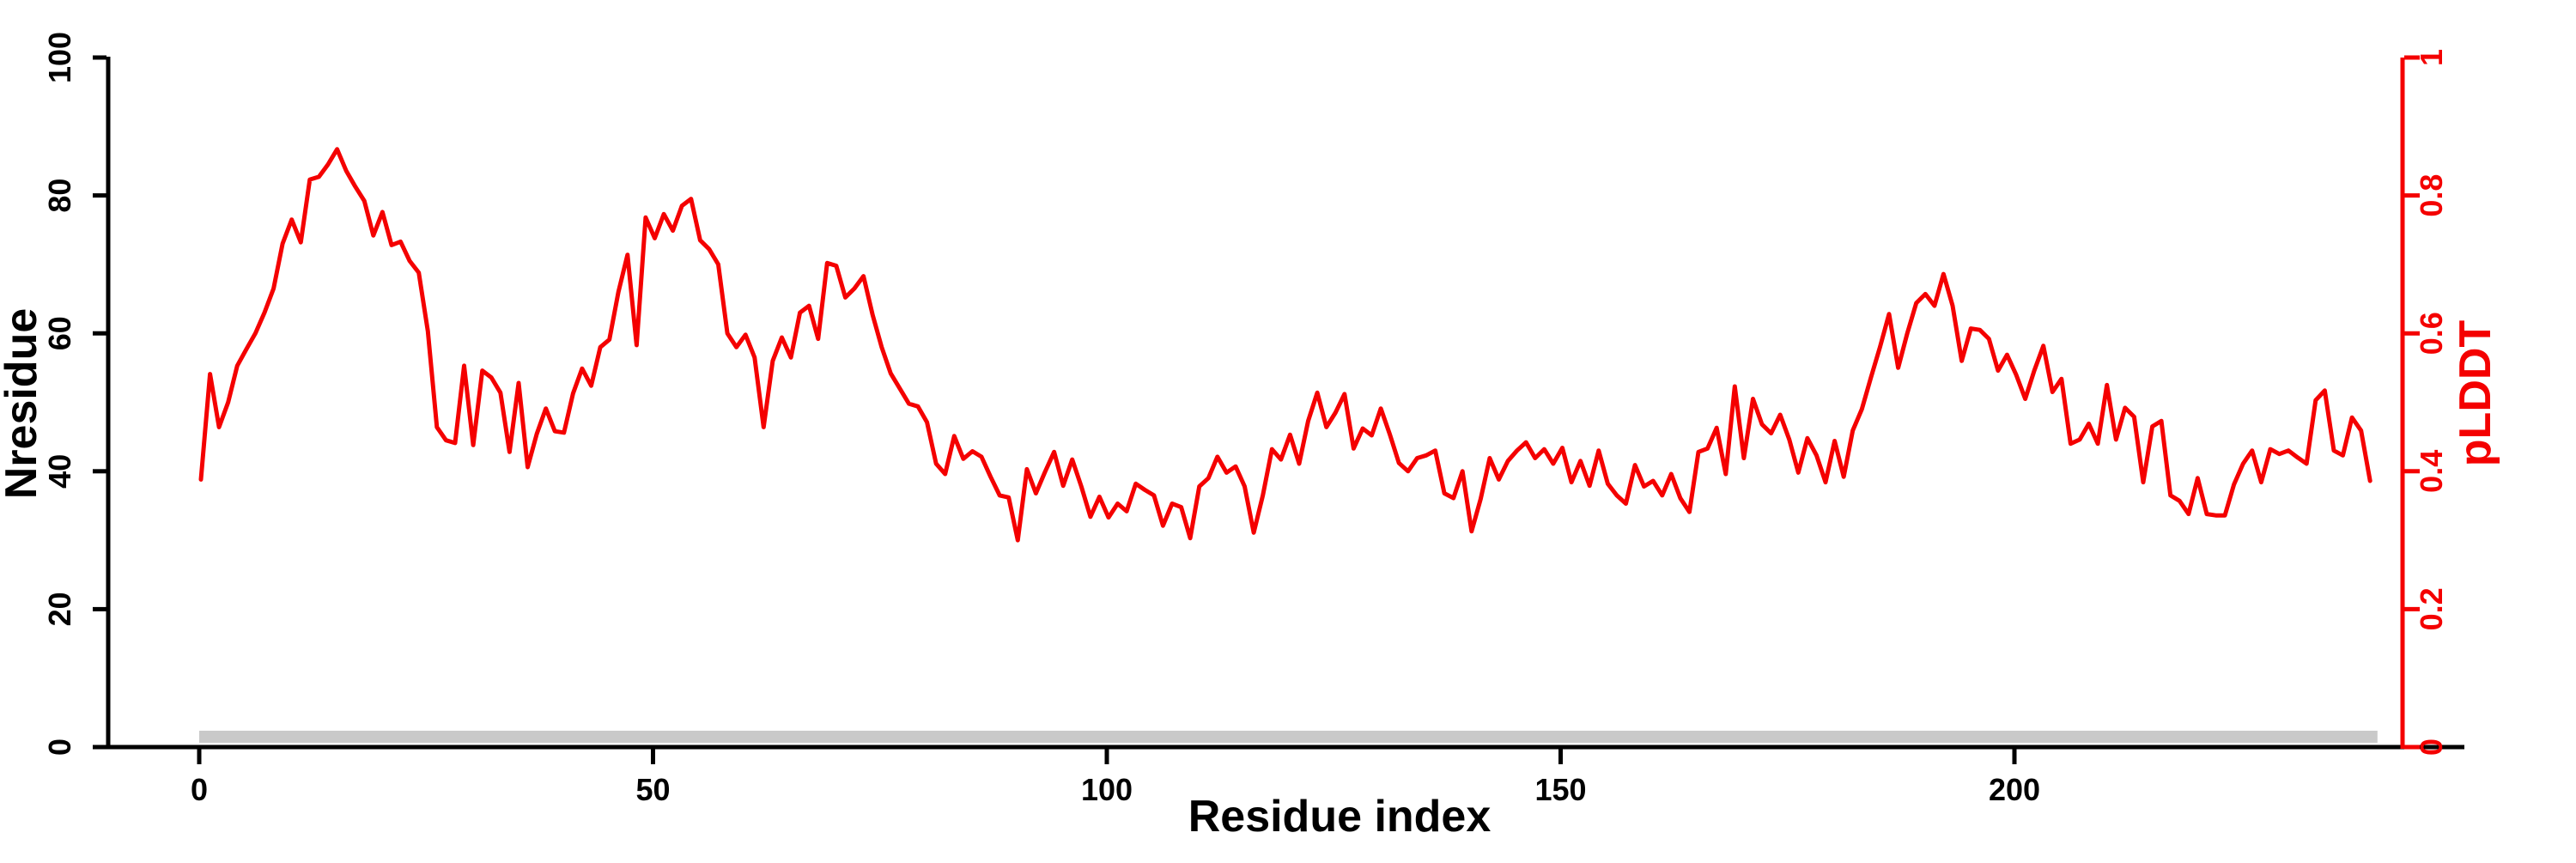 Image resolution: width=2576 pixels, height=863 pixels. I want to click on y-axis-right-tick-label: 0.6, so click(2431, 333).